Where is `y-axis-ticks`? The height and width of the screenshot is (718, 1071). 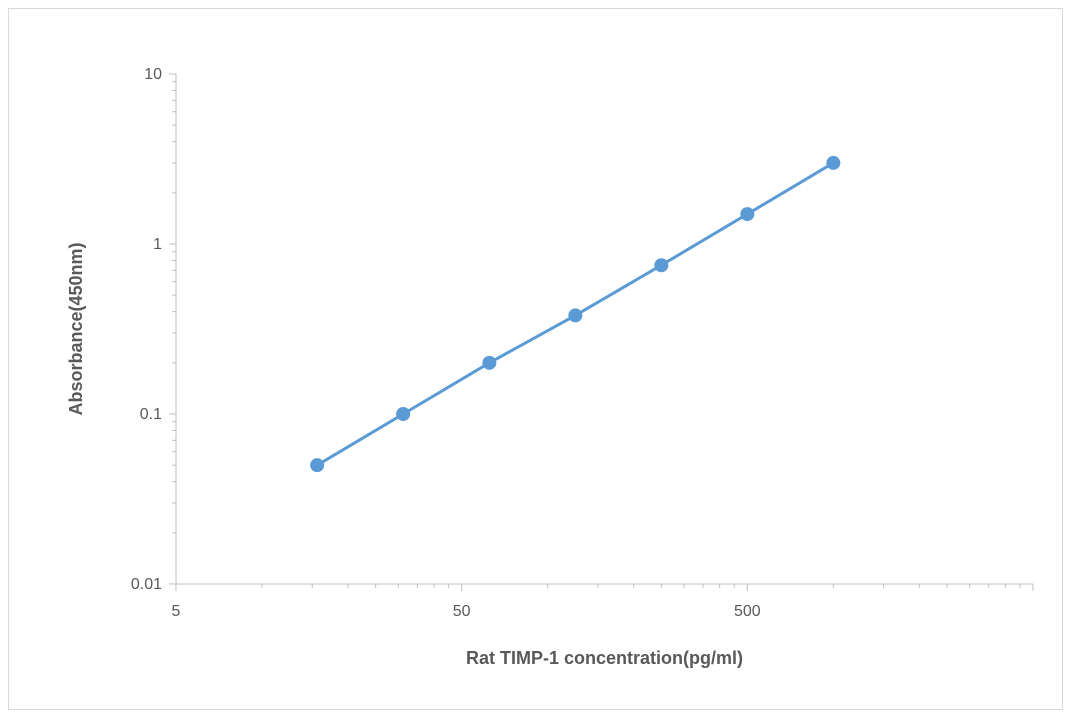 y-axis-ticks is located at coordinates (172, 329).